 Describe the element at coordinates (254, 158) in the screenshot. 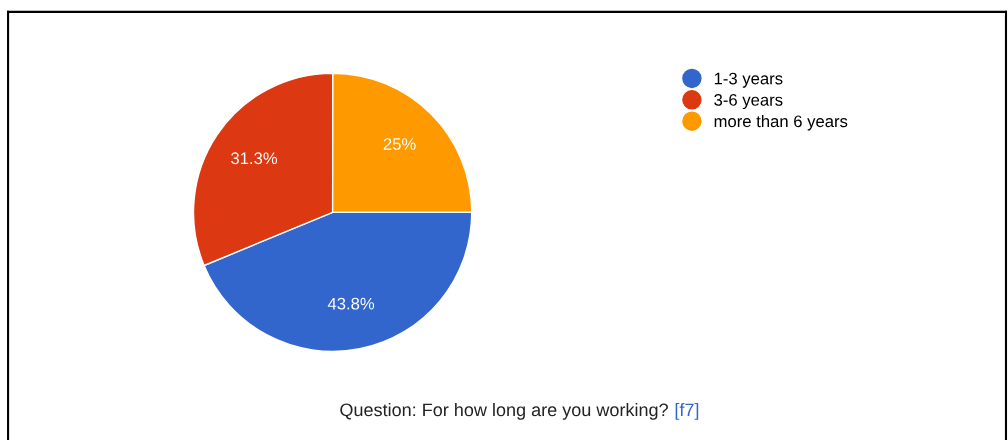

I see `data-label: 31.3%` at that location.